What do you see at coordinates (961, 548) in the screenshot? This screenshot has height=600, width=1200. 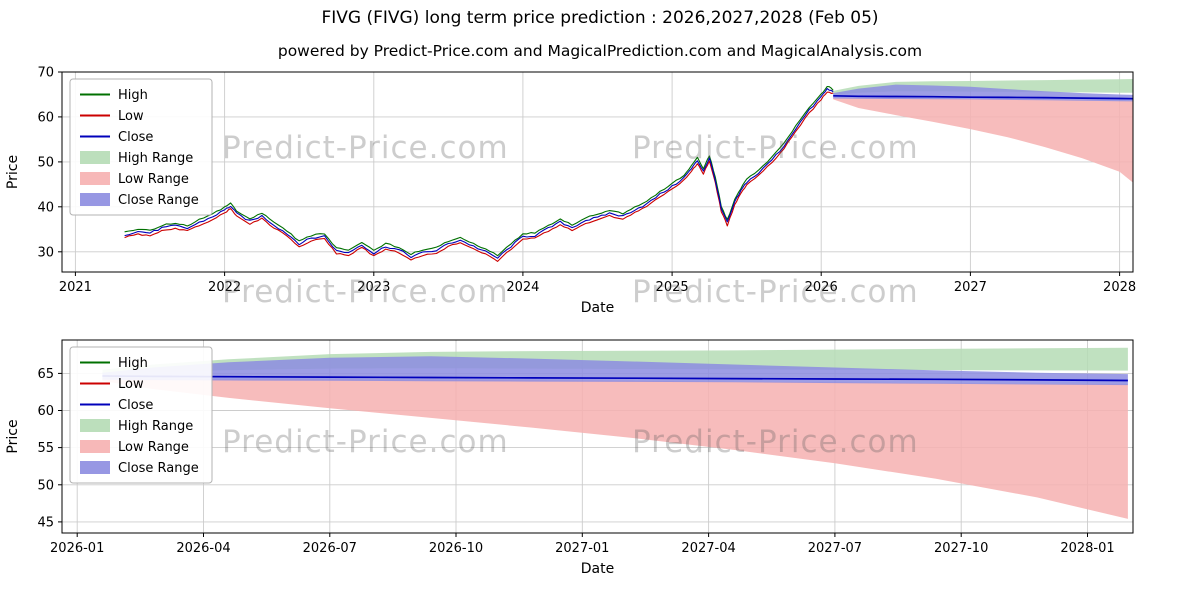 I see `svg-text: 2027-10` at bounding box center [961, 548].